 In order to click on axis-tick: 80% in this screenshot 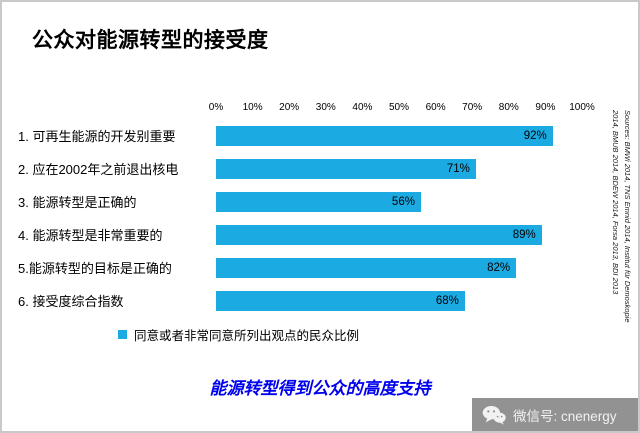, I will do `click(508, 107)`.